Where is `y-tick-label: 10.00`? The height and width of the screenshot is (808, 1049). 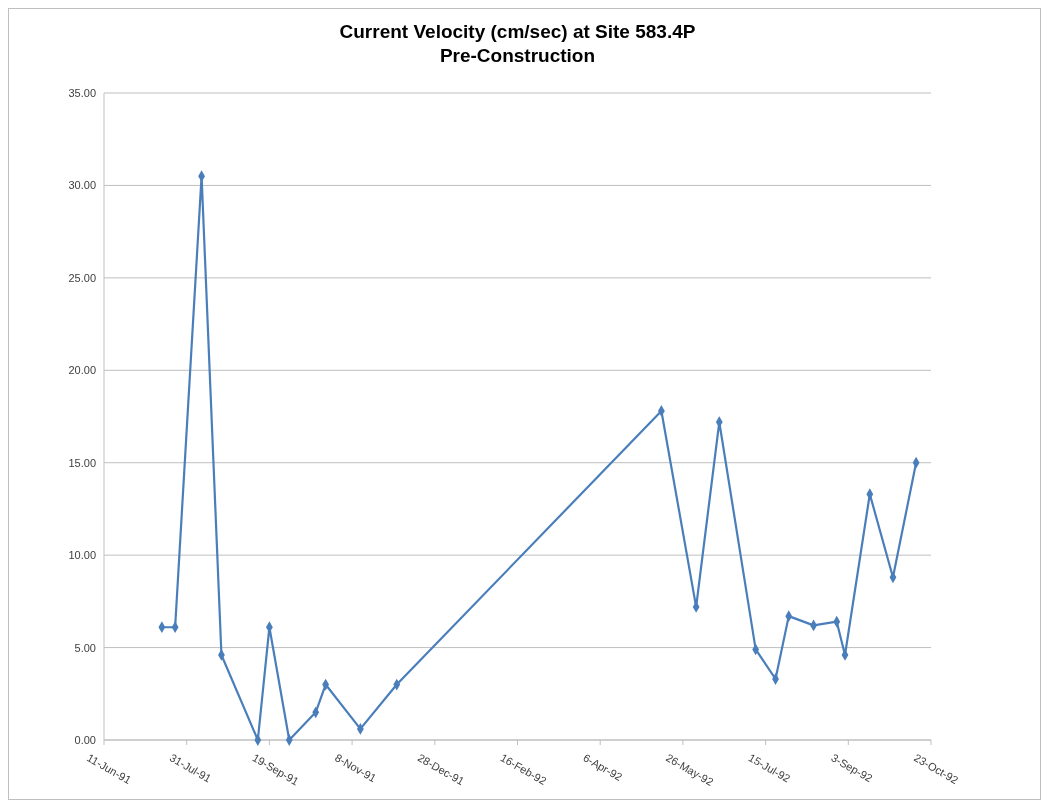 y-tick-label: 10.00 is located at coordinates (82, 555).